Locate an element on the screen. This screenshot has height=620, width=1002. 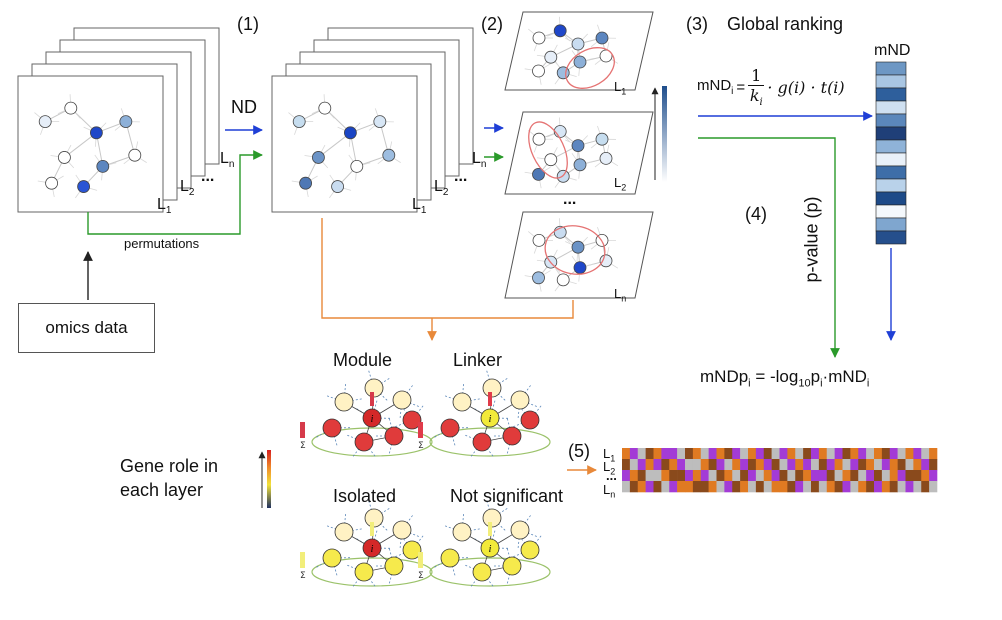
input-net-sheet is located at coordinates (90, 144).